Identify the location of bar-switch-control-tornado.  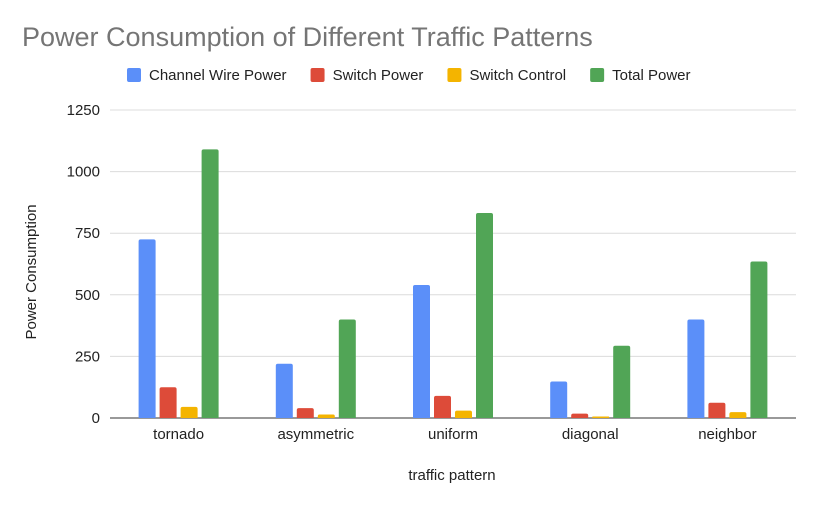
(189, 412).